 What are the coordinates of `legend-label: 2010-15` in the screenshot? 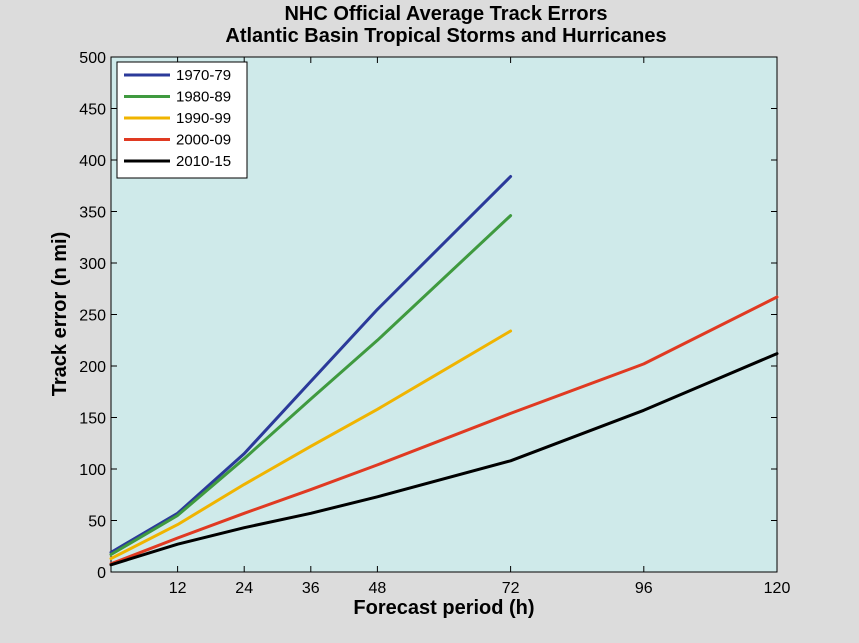 It's located at (203, 161).